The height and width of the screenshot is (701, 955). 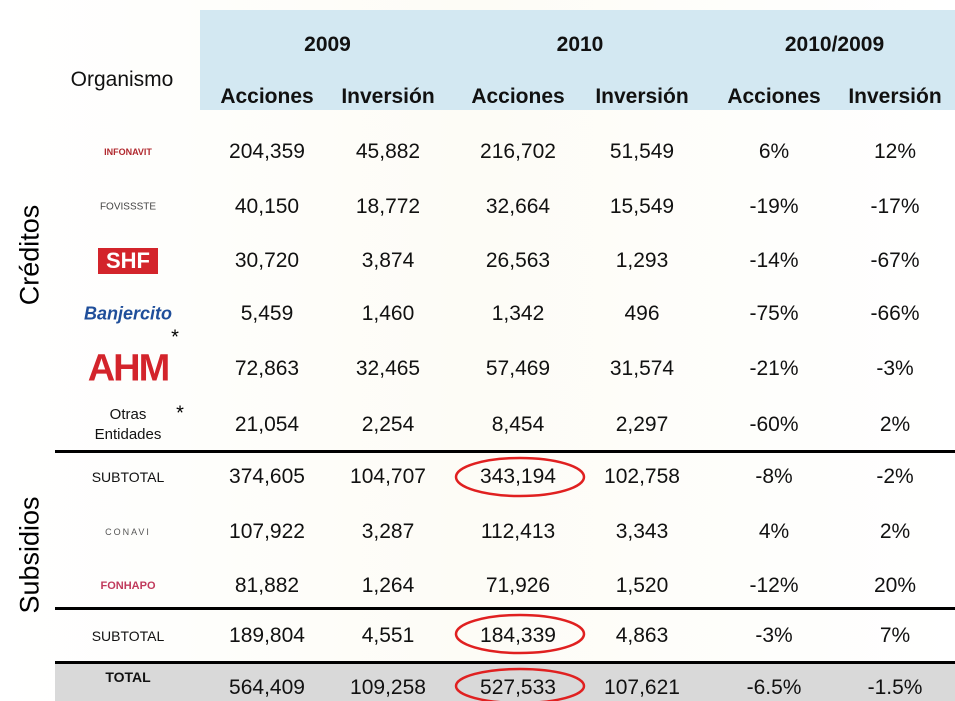 What do you see at coordinates (388, 206) in the screenshot?
I see `cell: 18,772` at bounding box center [388, 206].